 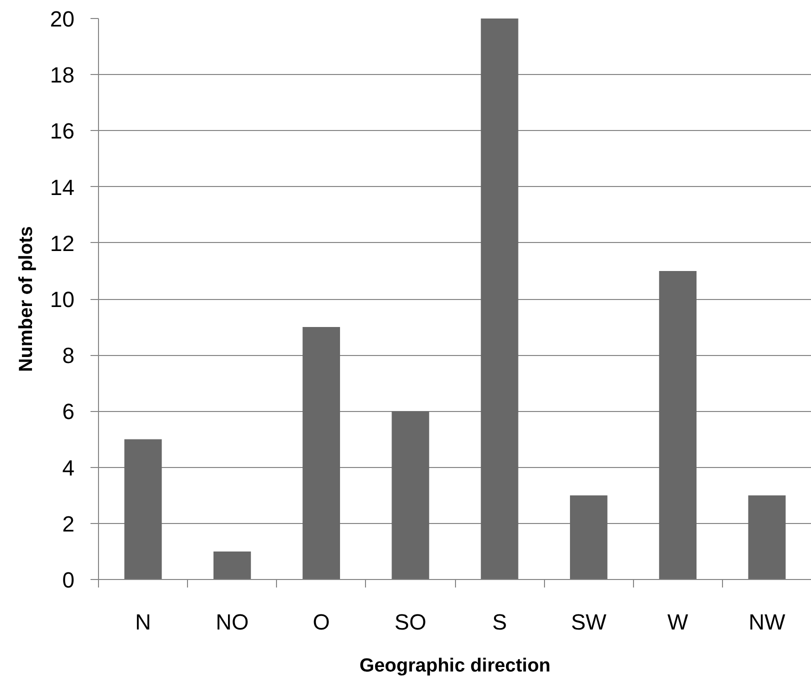 I want to click on x-tick-label: SO, so click(x=410, y=622).